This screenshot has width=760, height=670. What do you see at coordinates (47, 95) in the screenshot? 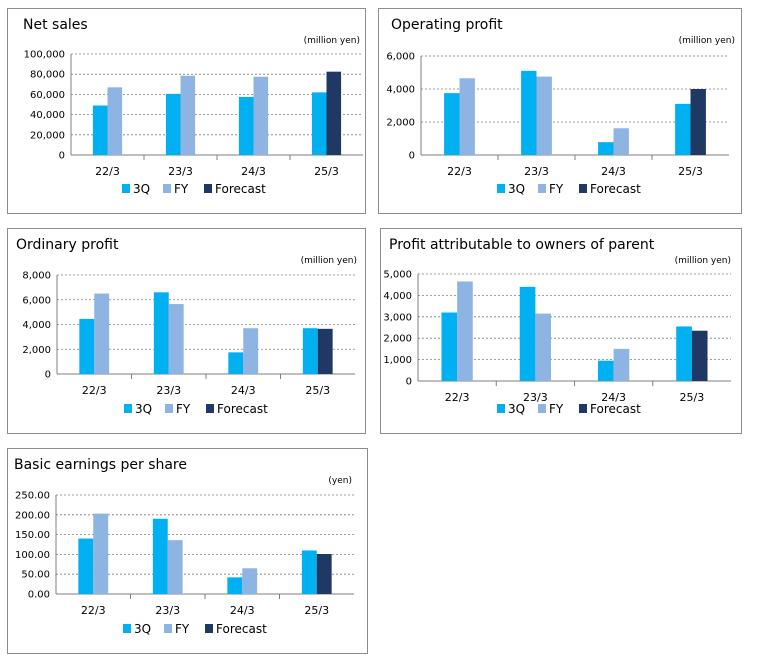
I see `y-tick-label: 60,000` at bounding box center [47, 95].